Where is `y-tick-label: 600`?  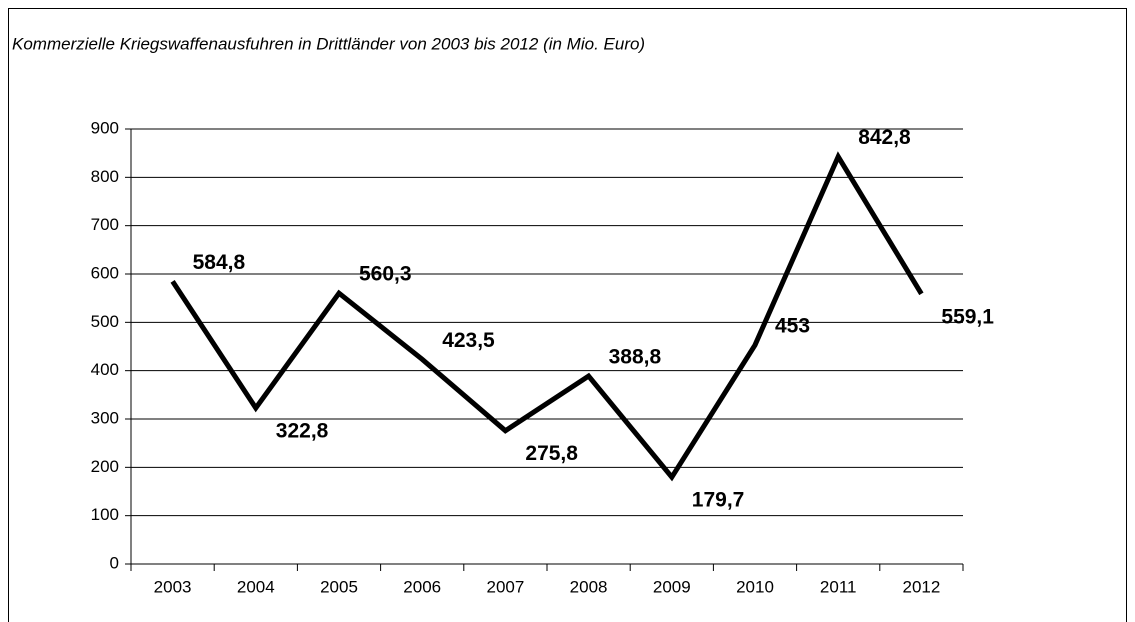 y-tick-label: 600 is located at coordinates (105, 272).